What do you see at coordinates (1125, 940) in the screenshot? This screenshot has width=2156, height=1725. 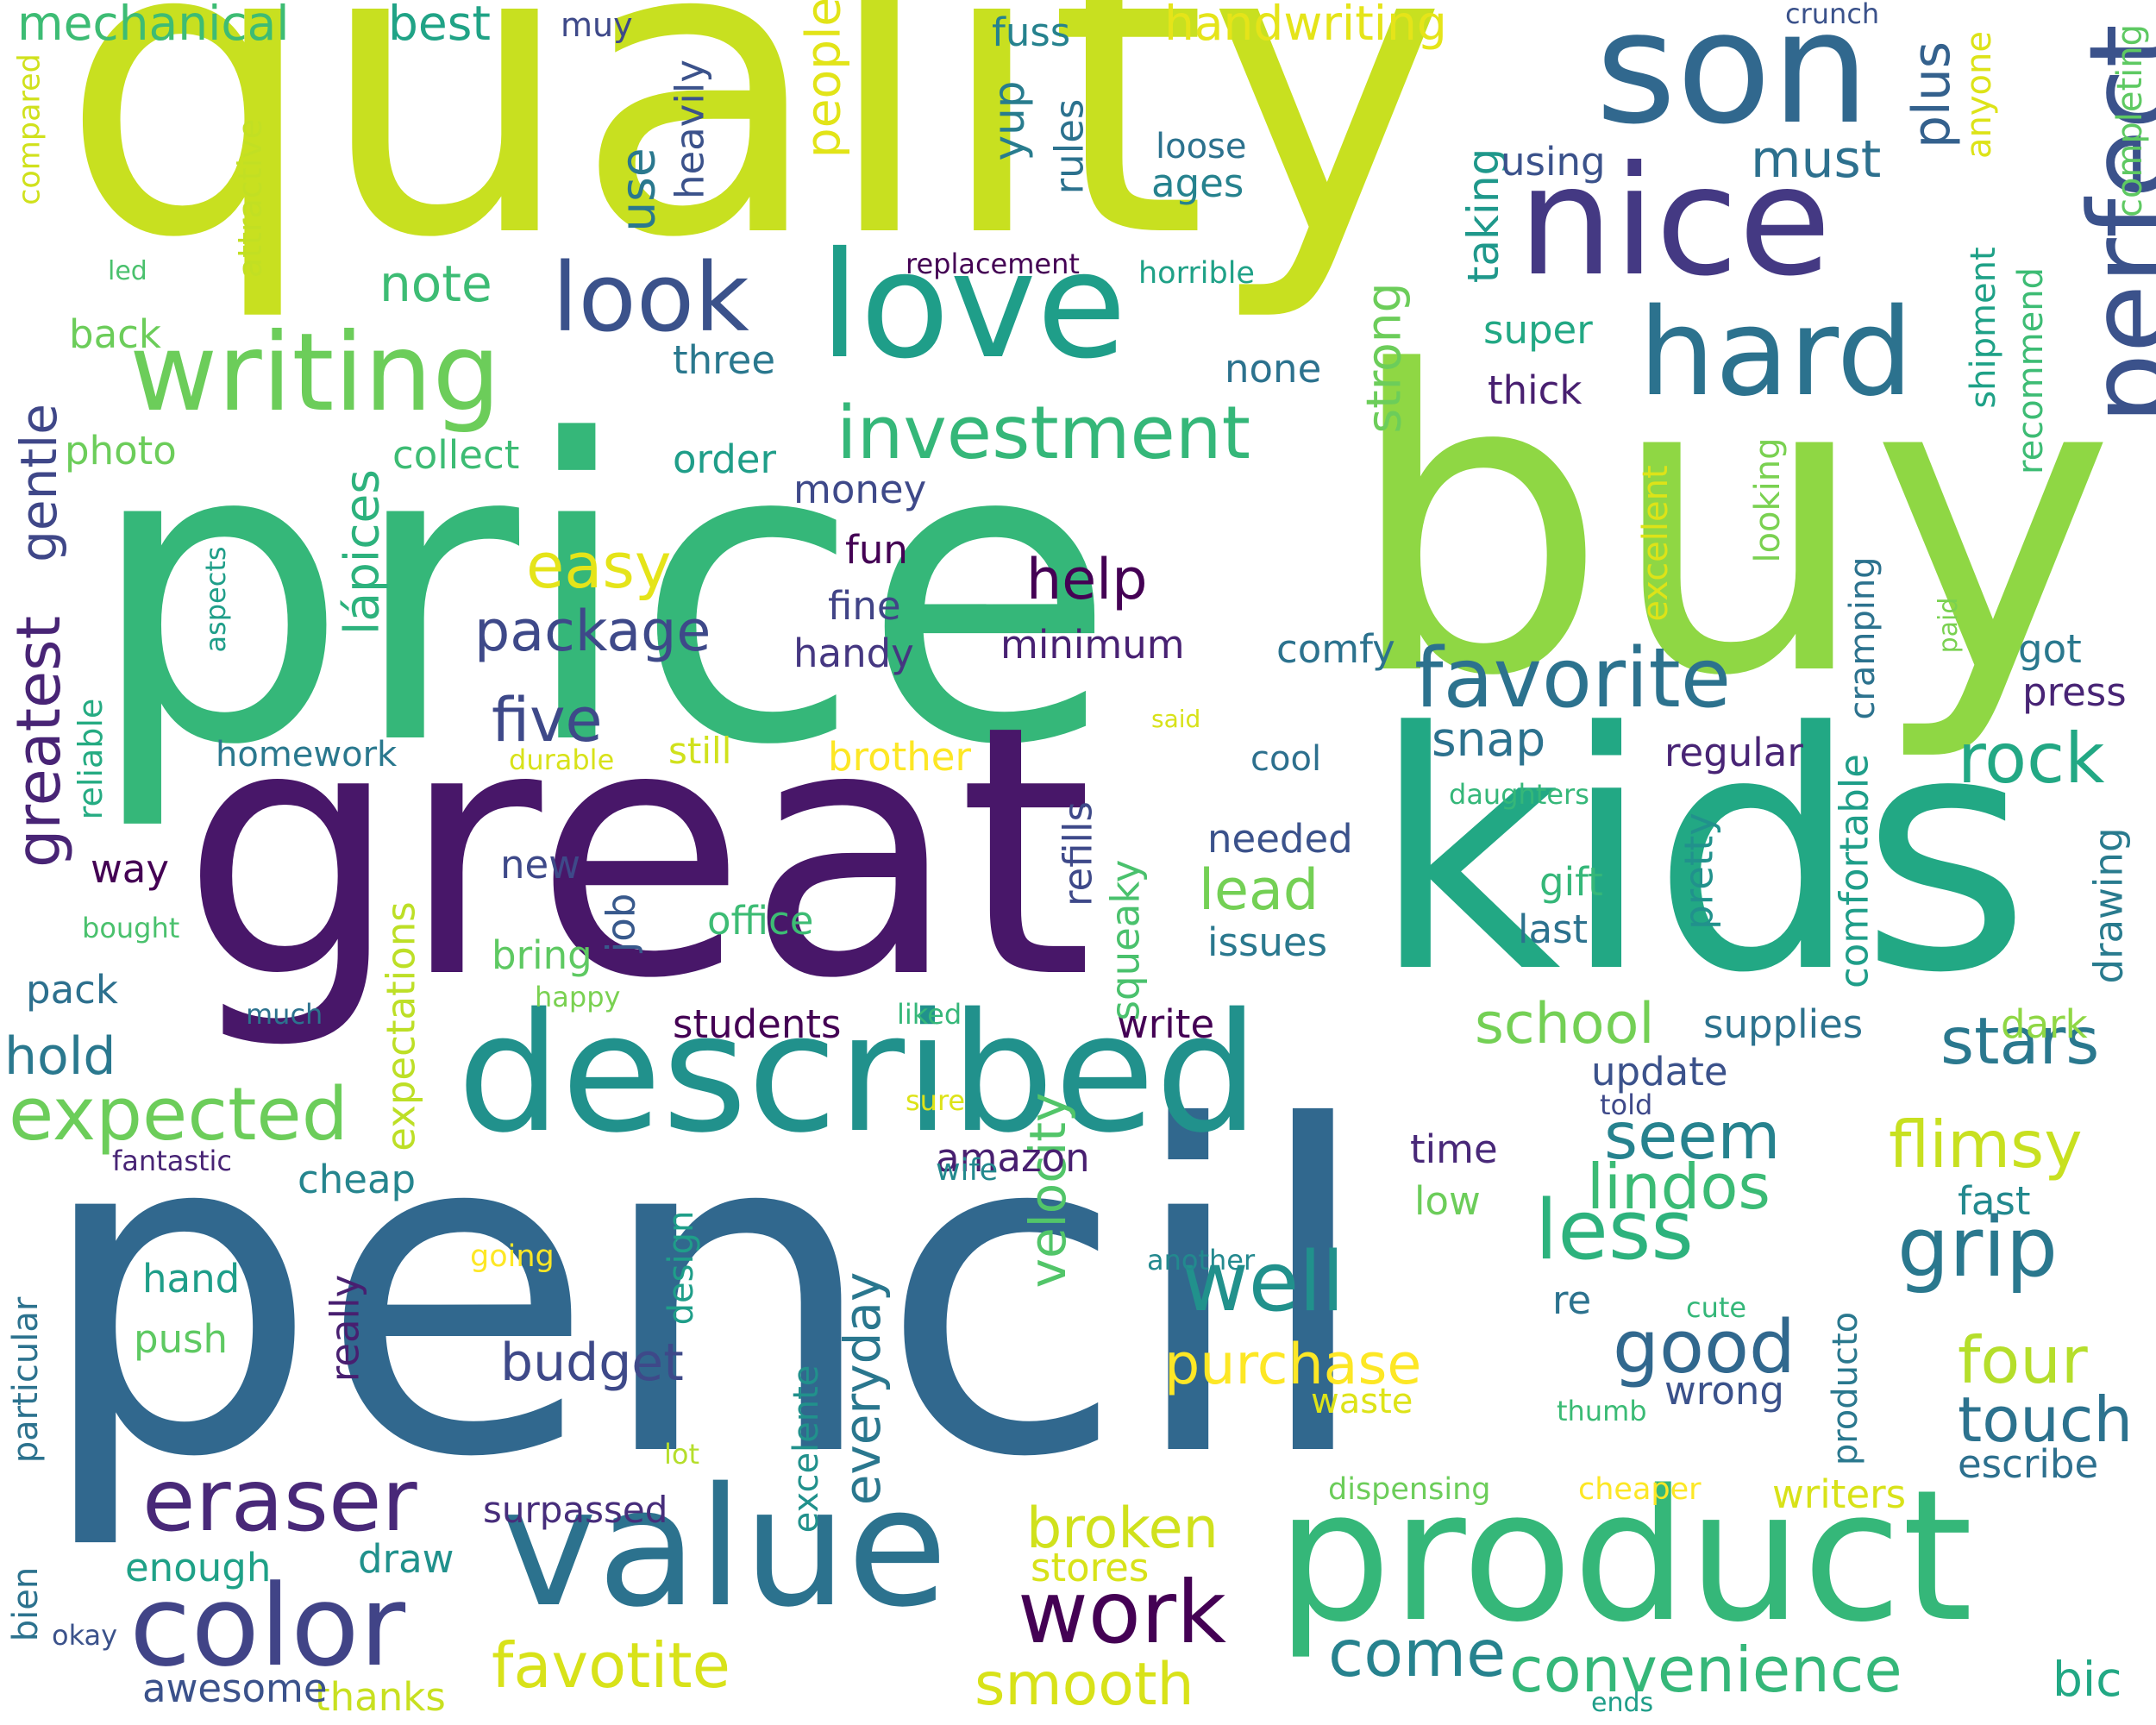 I see `word: squeaky` at bounding box center [1125, 940].